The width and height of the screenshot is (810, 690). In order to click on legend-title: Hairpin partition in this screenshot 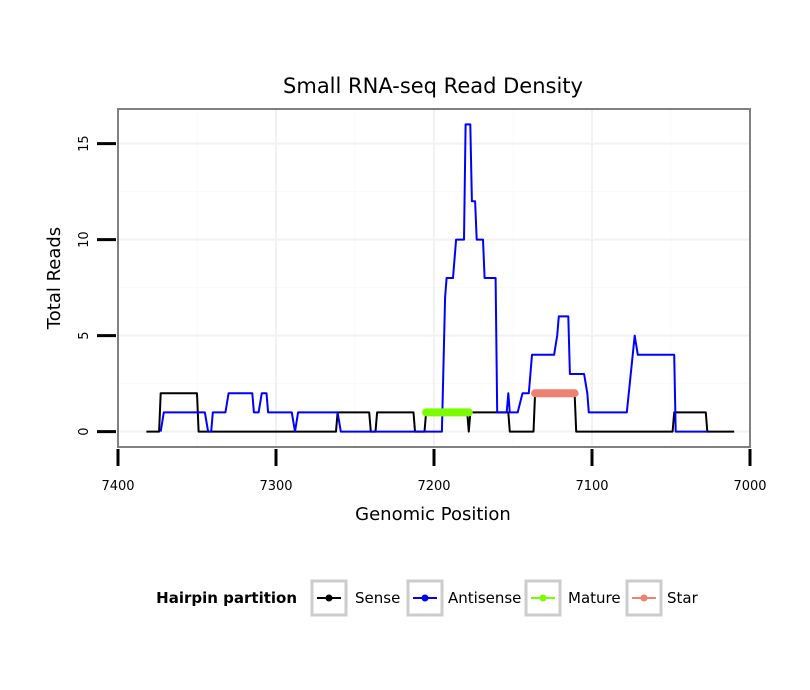, I will do `click(226, 598)`.